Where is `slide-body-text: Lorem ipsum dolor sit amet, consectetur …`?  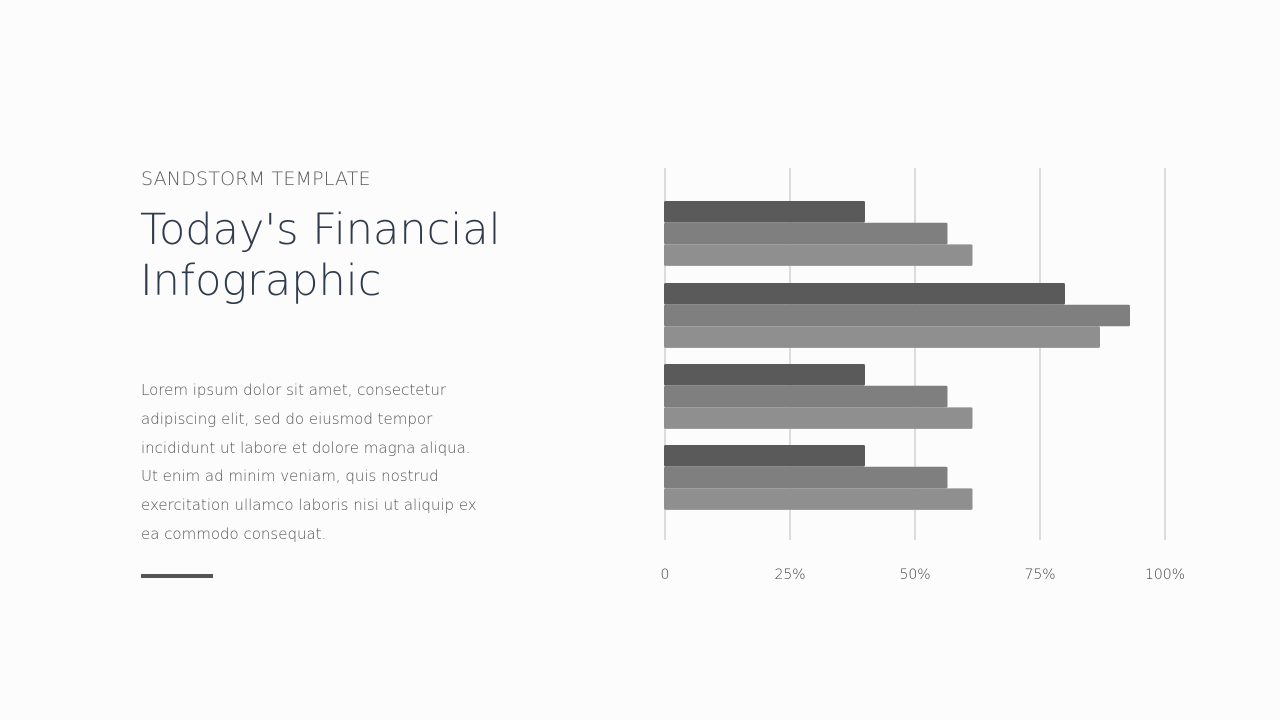
slide-body-text: Lorem ipsum dolor sit amet, consectetur … is located at coordinates (309, 462).